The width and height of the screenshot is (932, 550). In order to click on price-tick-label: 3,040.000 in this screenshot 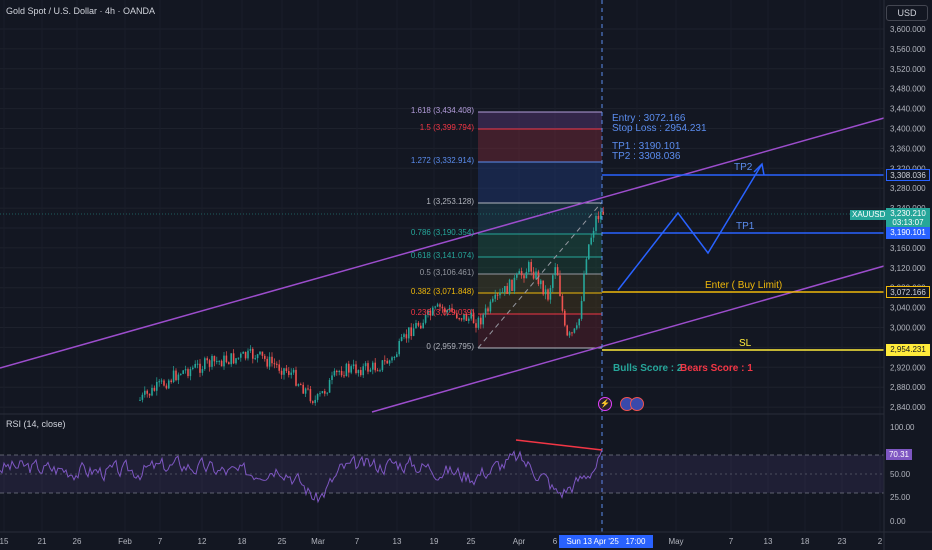, I will do `click(908, 308)`.